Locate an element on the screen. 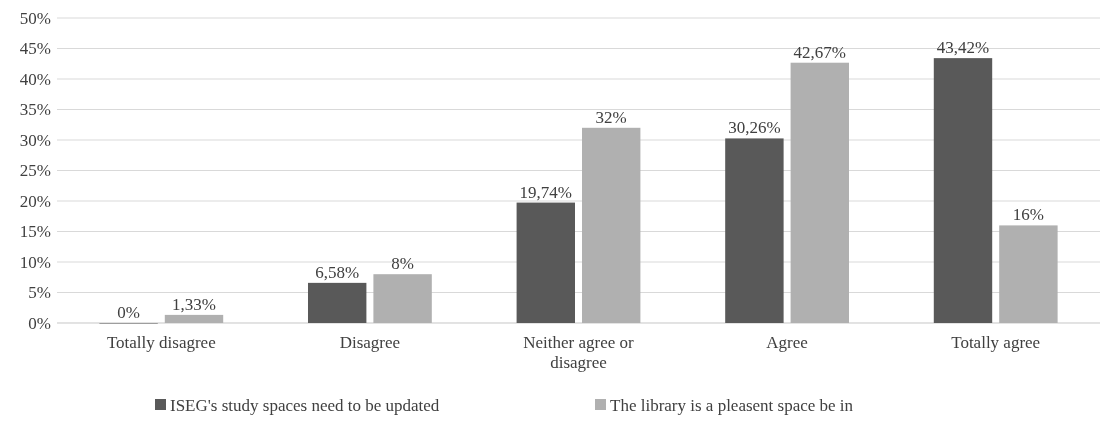 Image resolution: width=1110 pixels, height=444 pixels. x-tick-label: Neither agree or disagree is located at coordinates (579, 352).